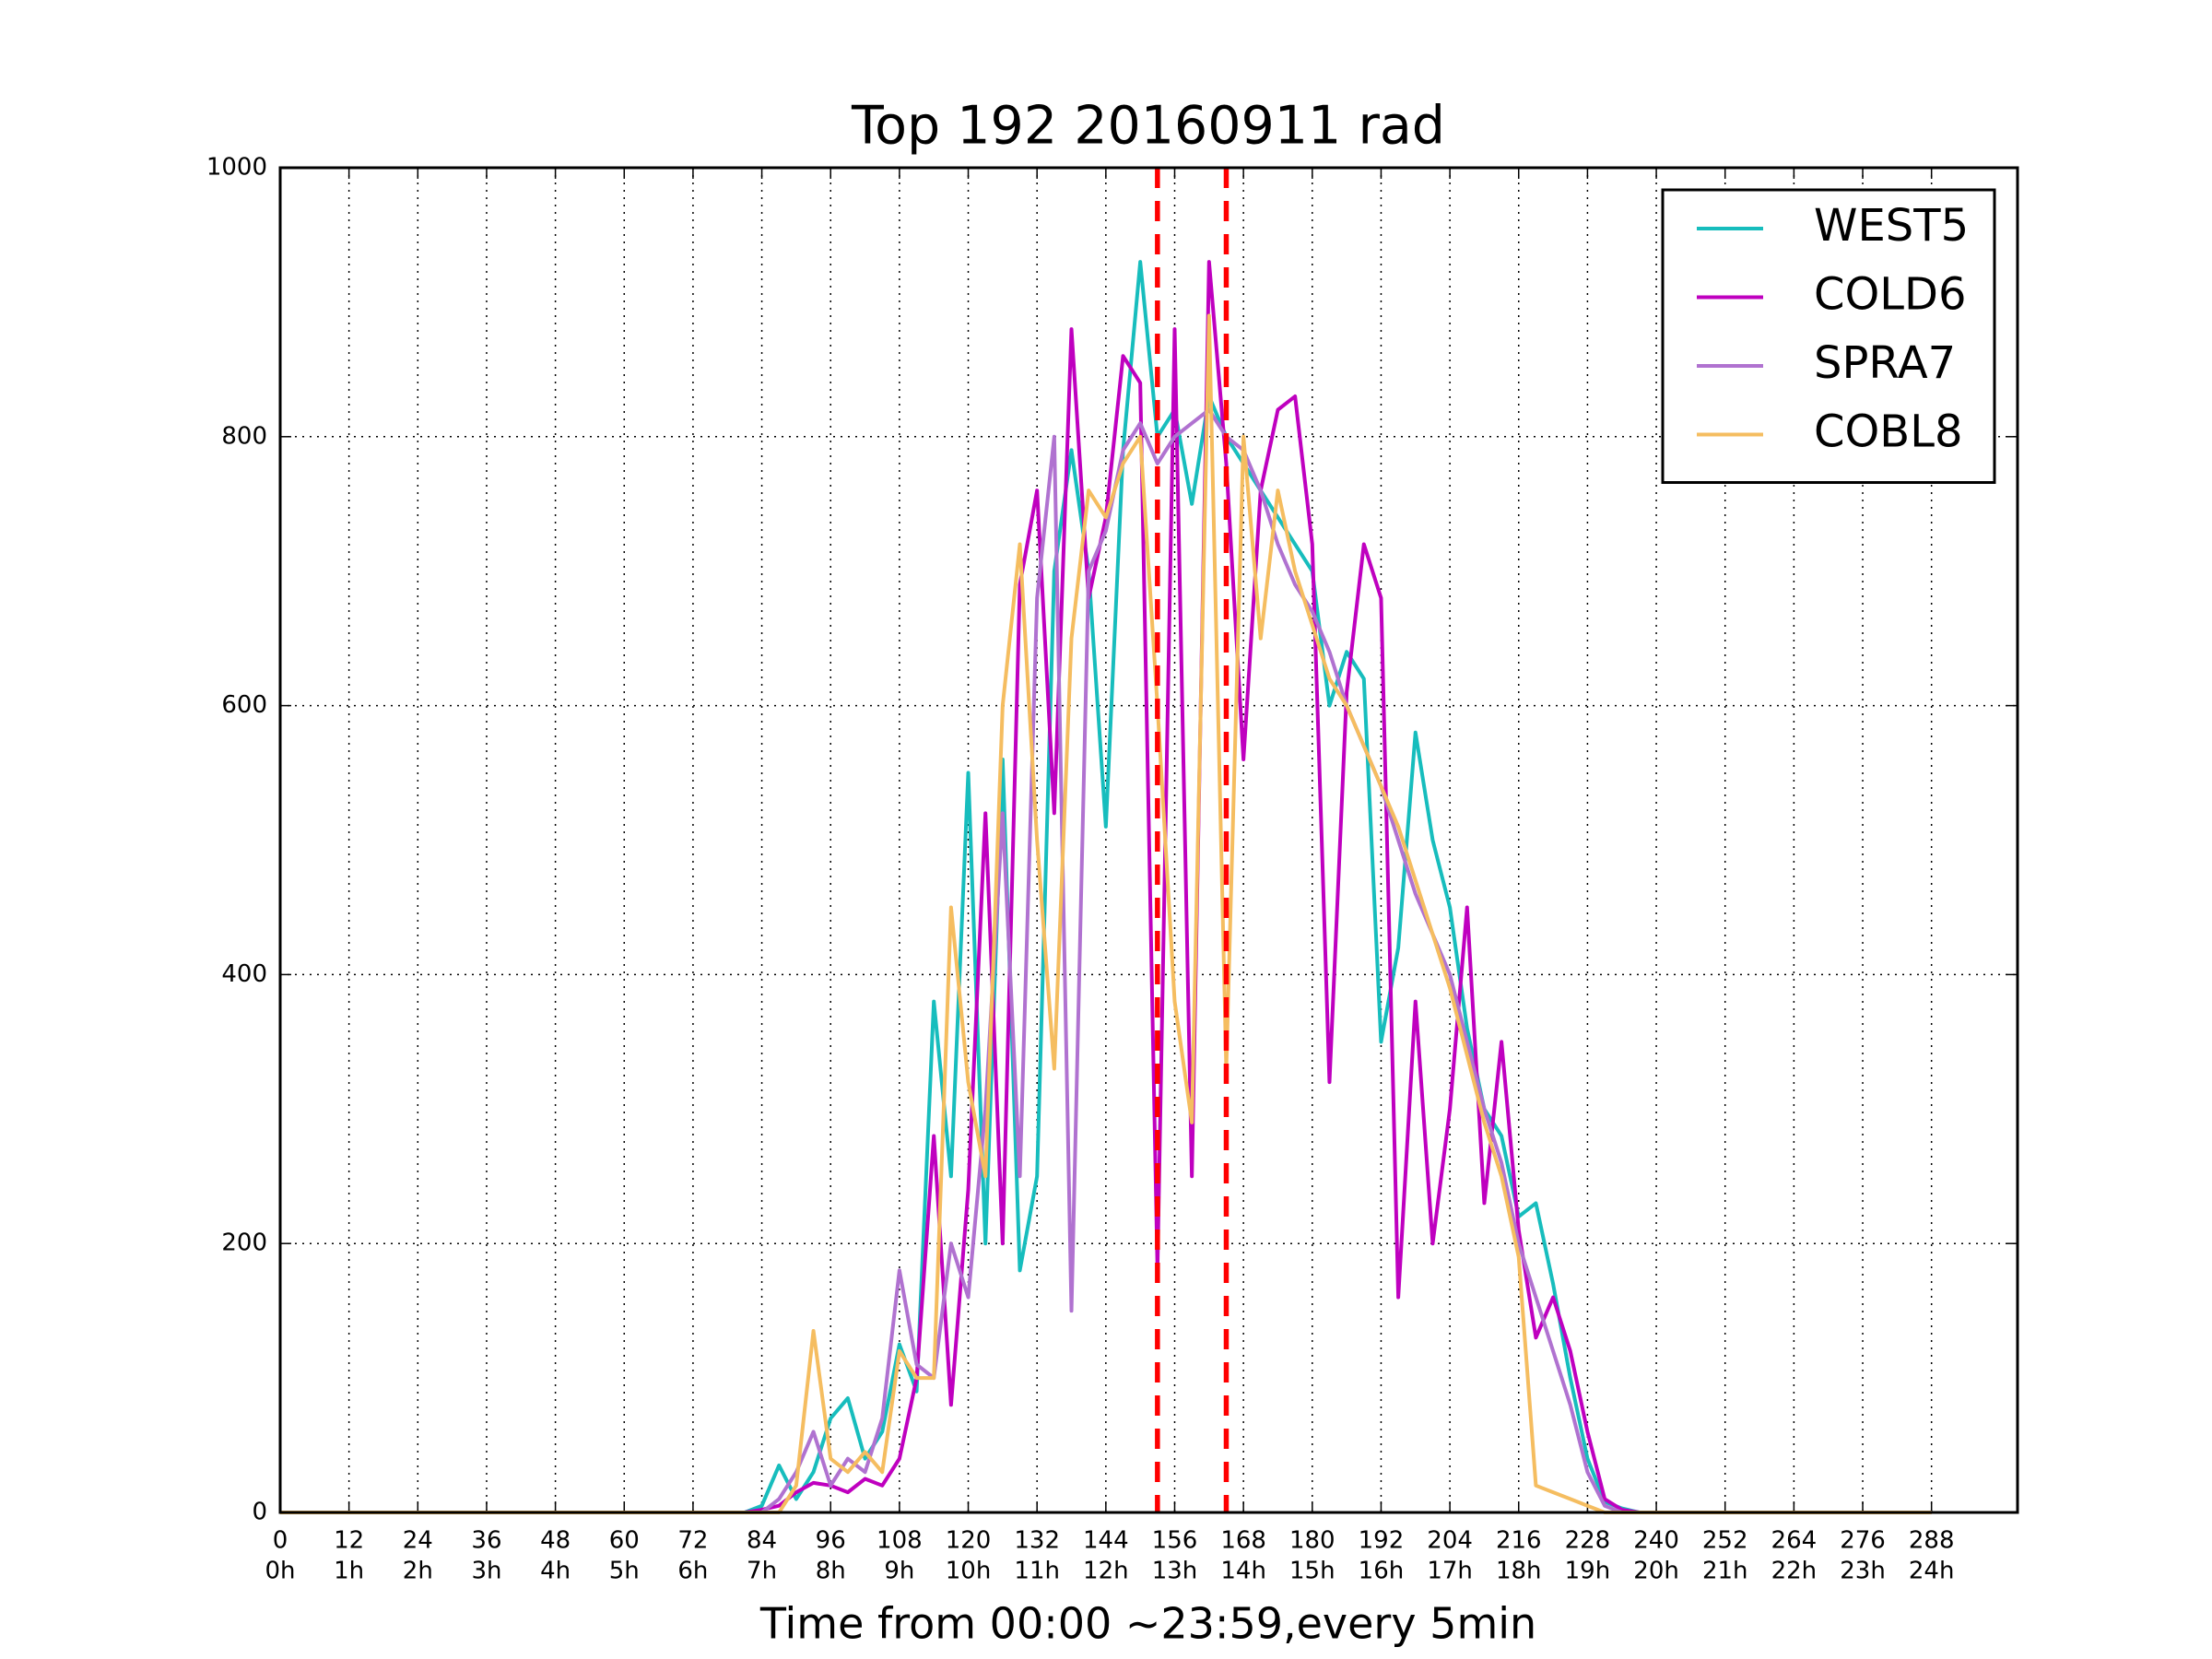 The width and height of the screenshot is (2212, 1659). What do you see at coordinates (1147, 1624) in the screenshot?
I see `x-axis-label: Time from 00:00 ~23:59,every 5min` at bounding box center [1147, 1624].